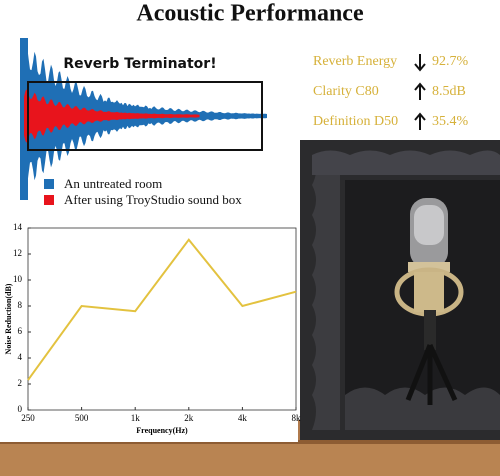  What do you see at coordinates (450, 61) in the screenshot?
I see `metric-value: 92.7%` at bounding box center [450, 61].